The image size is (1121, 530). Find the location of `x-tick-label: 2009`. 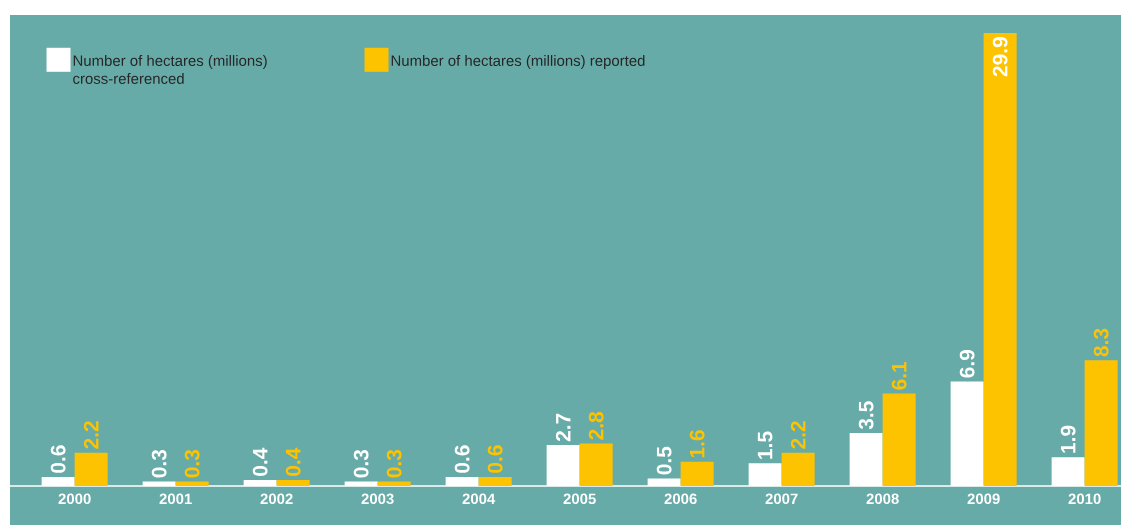

x-tick-label: 2009 is located at coordinates (983, 499).